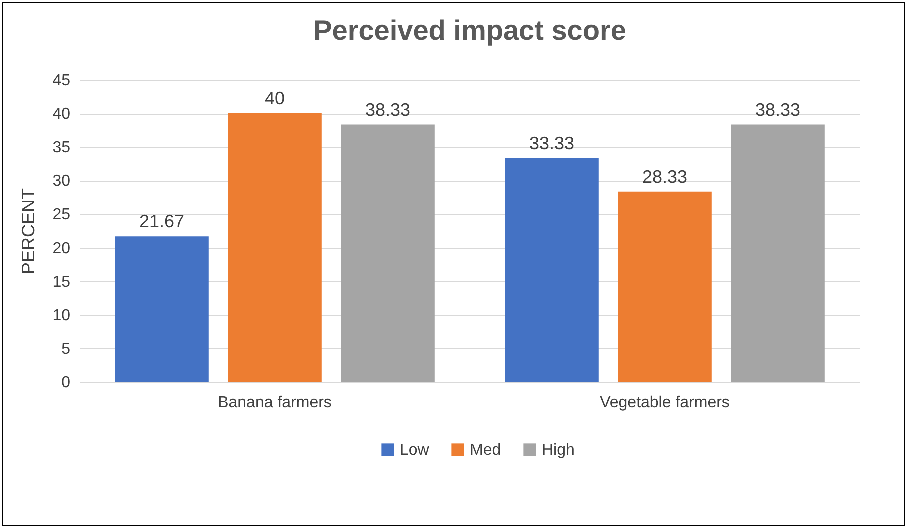  What do you see at coordinates (665, 403) in the screenshot?
I see `x-tick-label: Vegetable farmers` at bounding box center [665, 403].